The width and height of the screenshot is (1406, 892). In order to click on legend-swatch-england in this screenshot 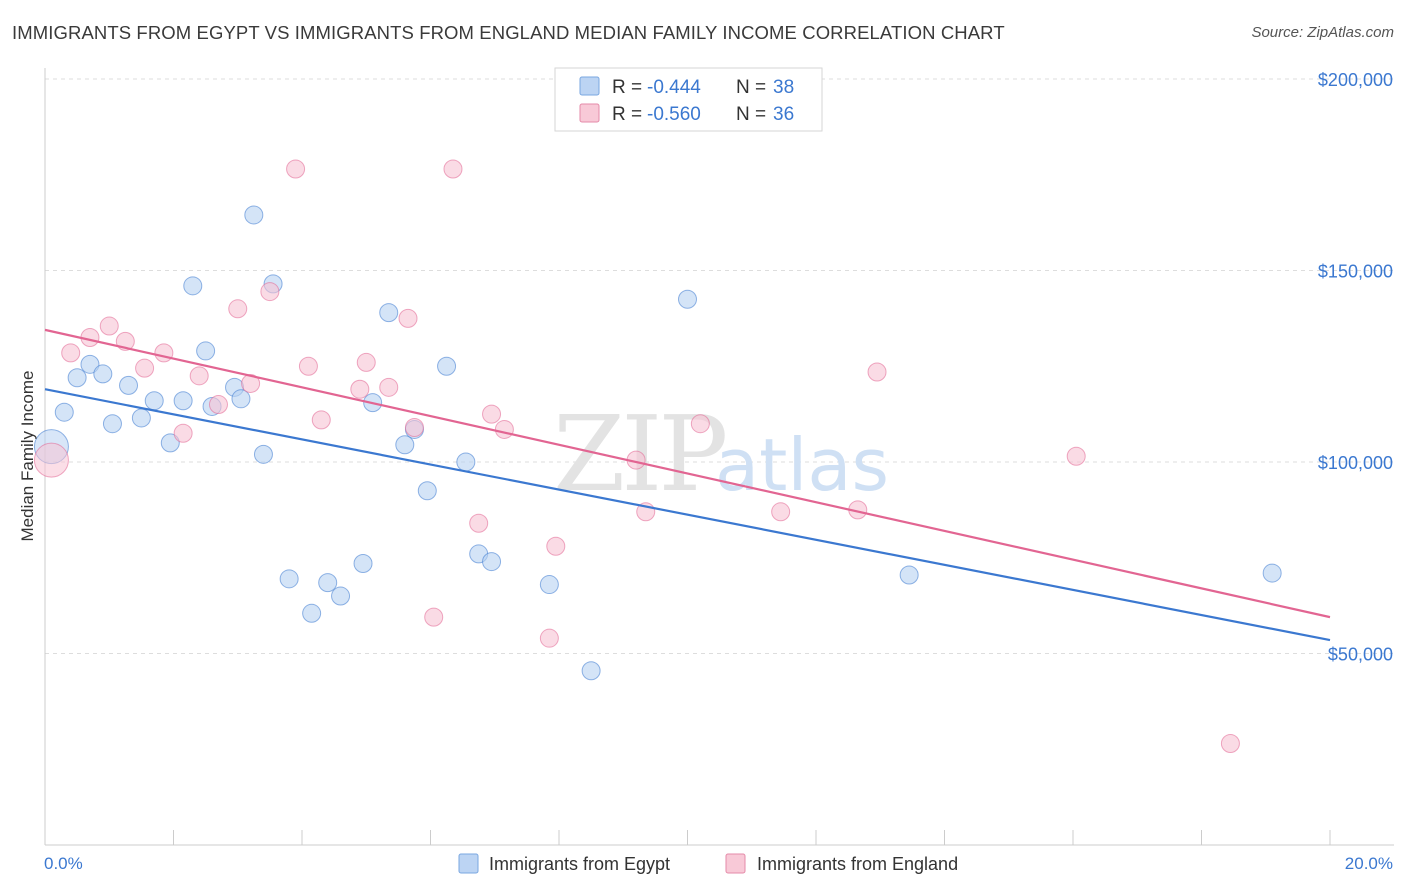, I will do `click(589, 113)`.